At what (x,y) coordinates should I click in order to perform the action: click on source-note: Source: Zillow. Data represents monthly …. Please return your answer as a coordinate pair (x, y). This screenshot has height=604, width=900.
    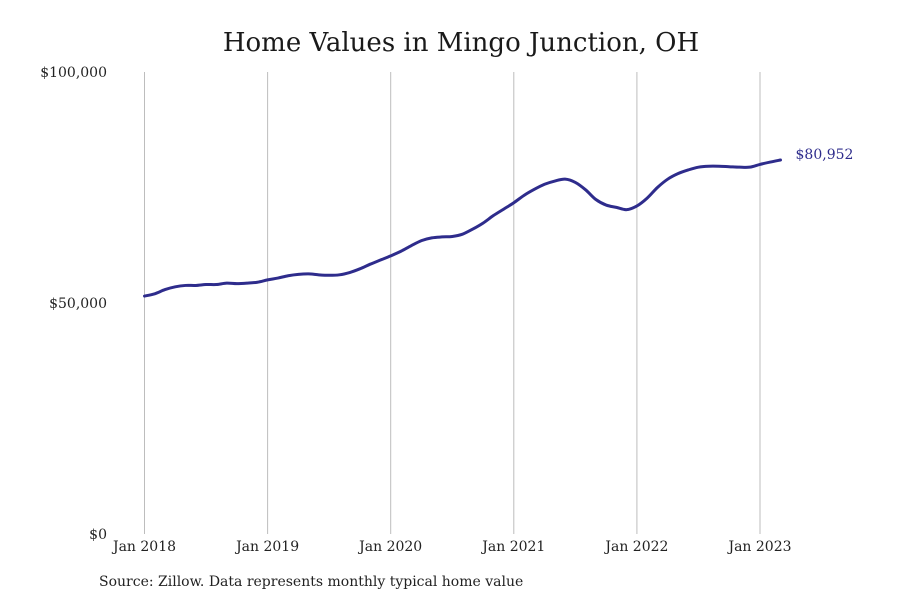
    Looking at the image, I should click on (311, 582).